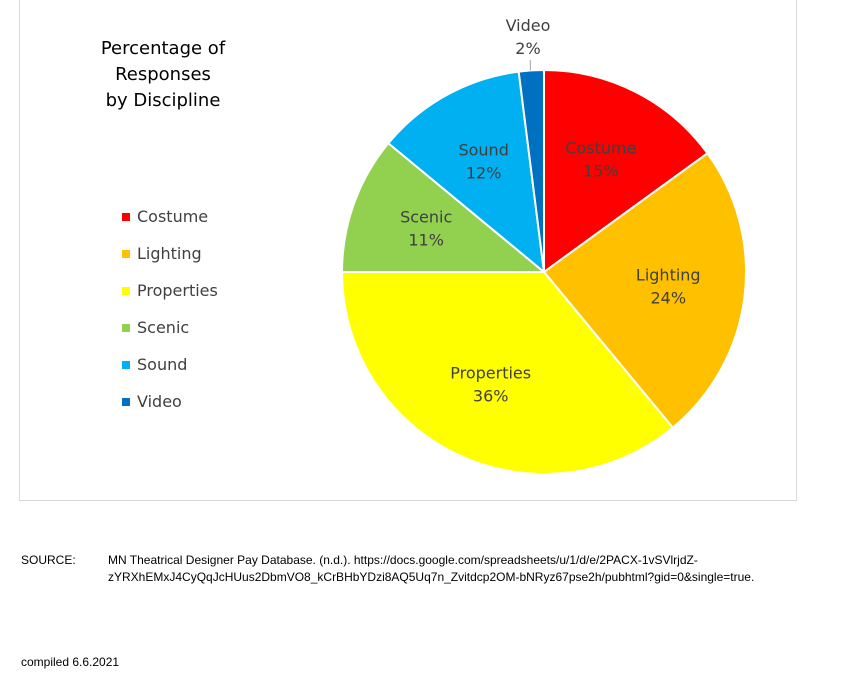  Describe the element at coordinates (177, 290) in the screenshot. I see `legend-label: Properties` at that location.